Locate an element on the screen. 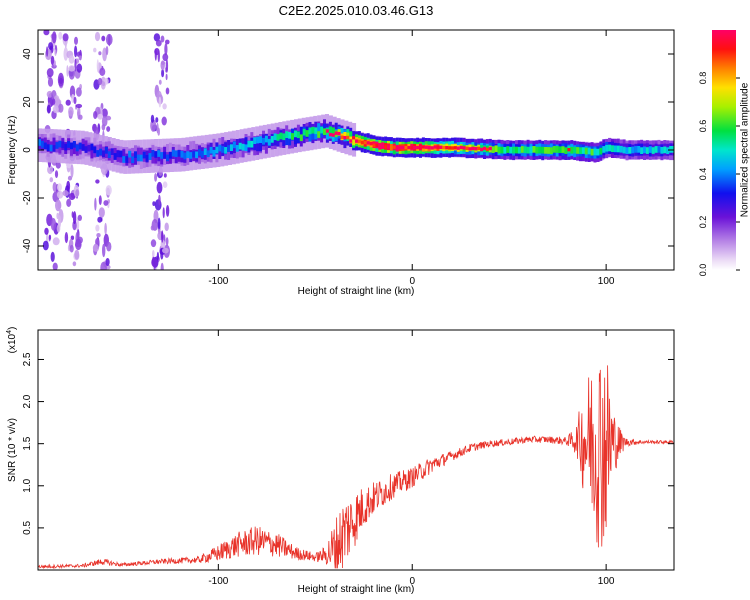 This screenshot has height=600, width=750. y-tick-label: 1.5 is located at coordinates (27, 443).